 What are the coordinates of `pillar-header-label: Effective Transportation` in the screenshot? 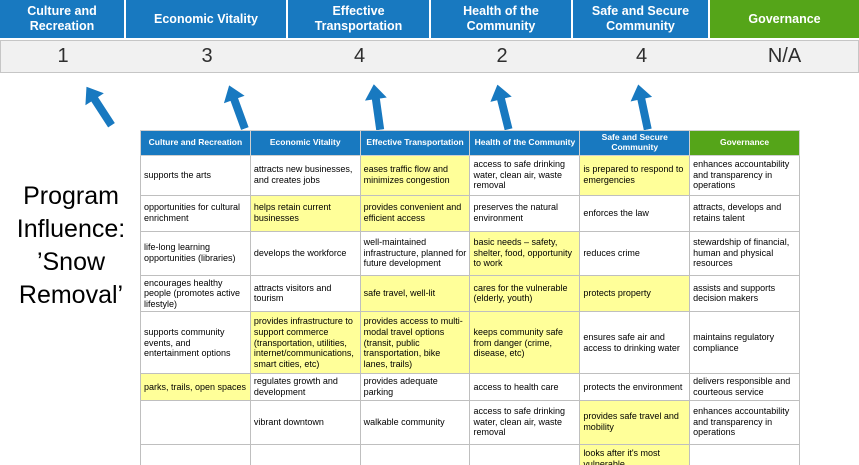 It's located at (358, 18).